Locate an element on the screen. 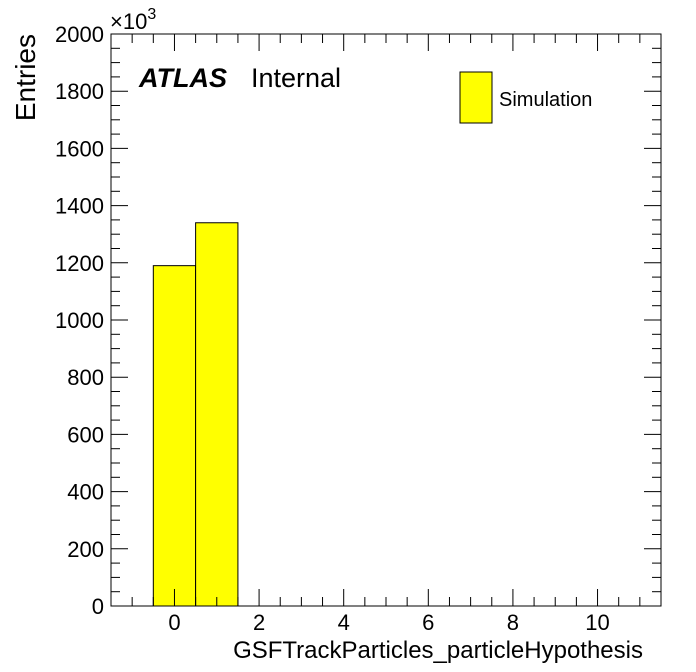 This screenshot has width=696, height=672. y-tick-label: 1600 is located at coordinates (79, 148).